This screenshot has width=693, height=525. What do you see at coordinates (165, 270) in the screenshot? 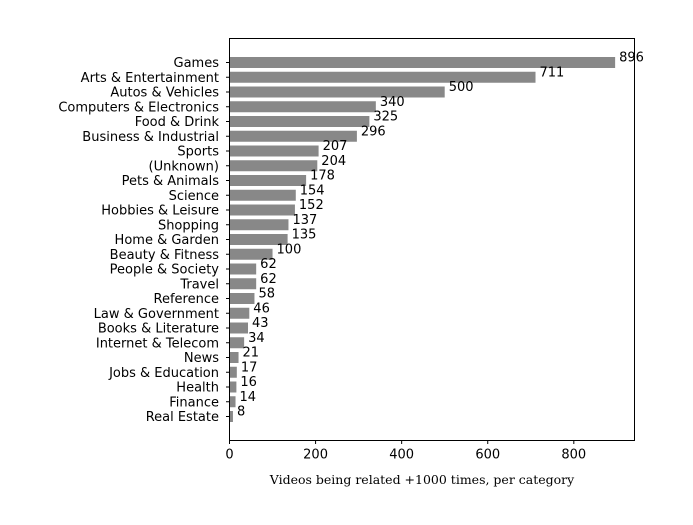
I see `category-label-people-society: People & Society` at bounding box center [165, 270].